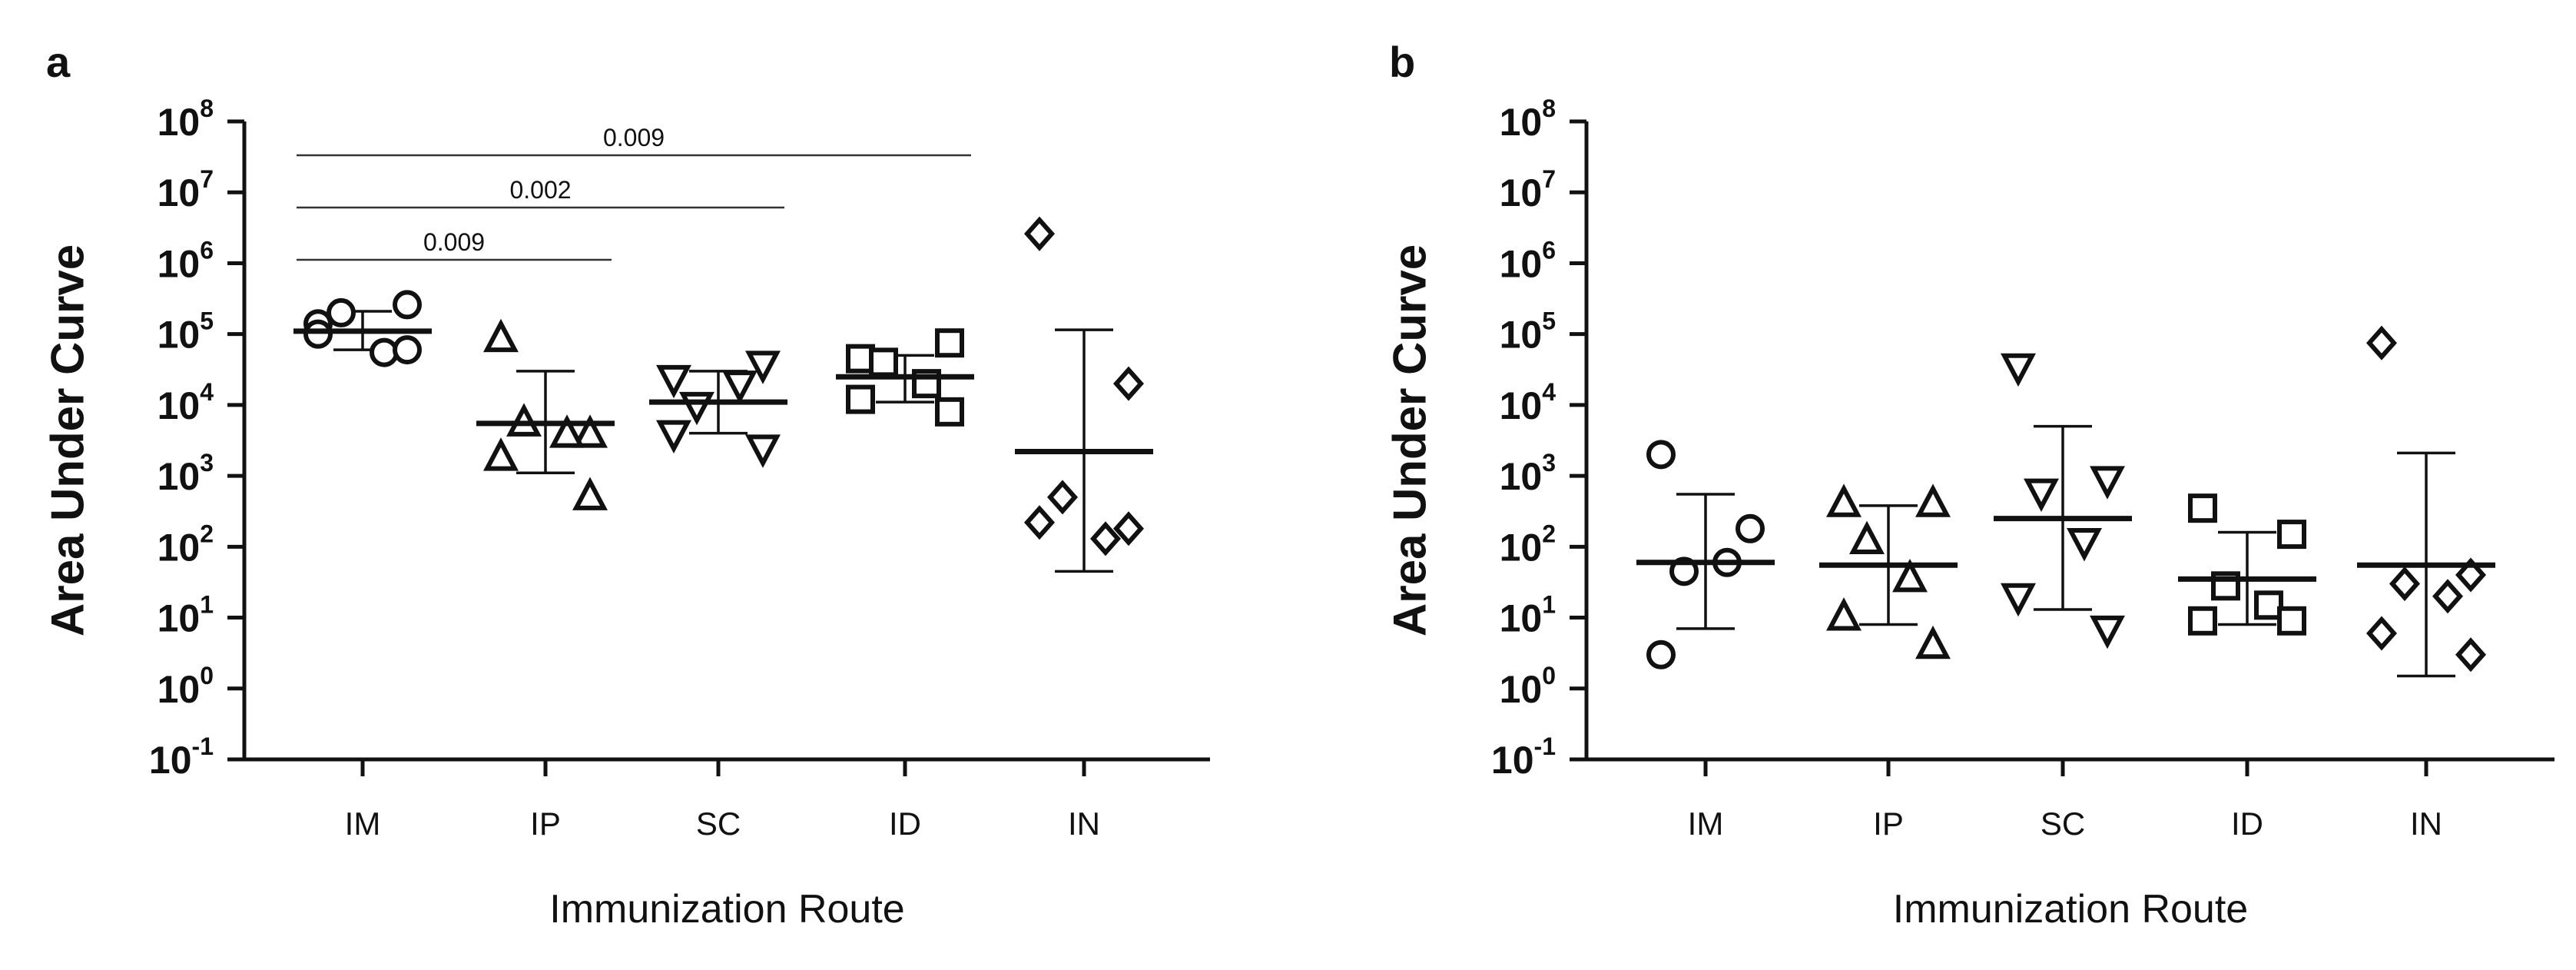 Image resolution: width=2576 pixels, height=970 pixels. I want to click on p-value-label: 0.002, so click(540, 190).